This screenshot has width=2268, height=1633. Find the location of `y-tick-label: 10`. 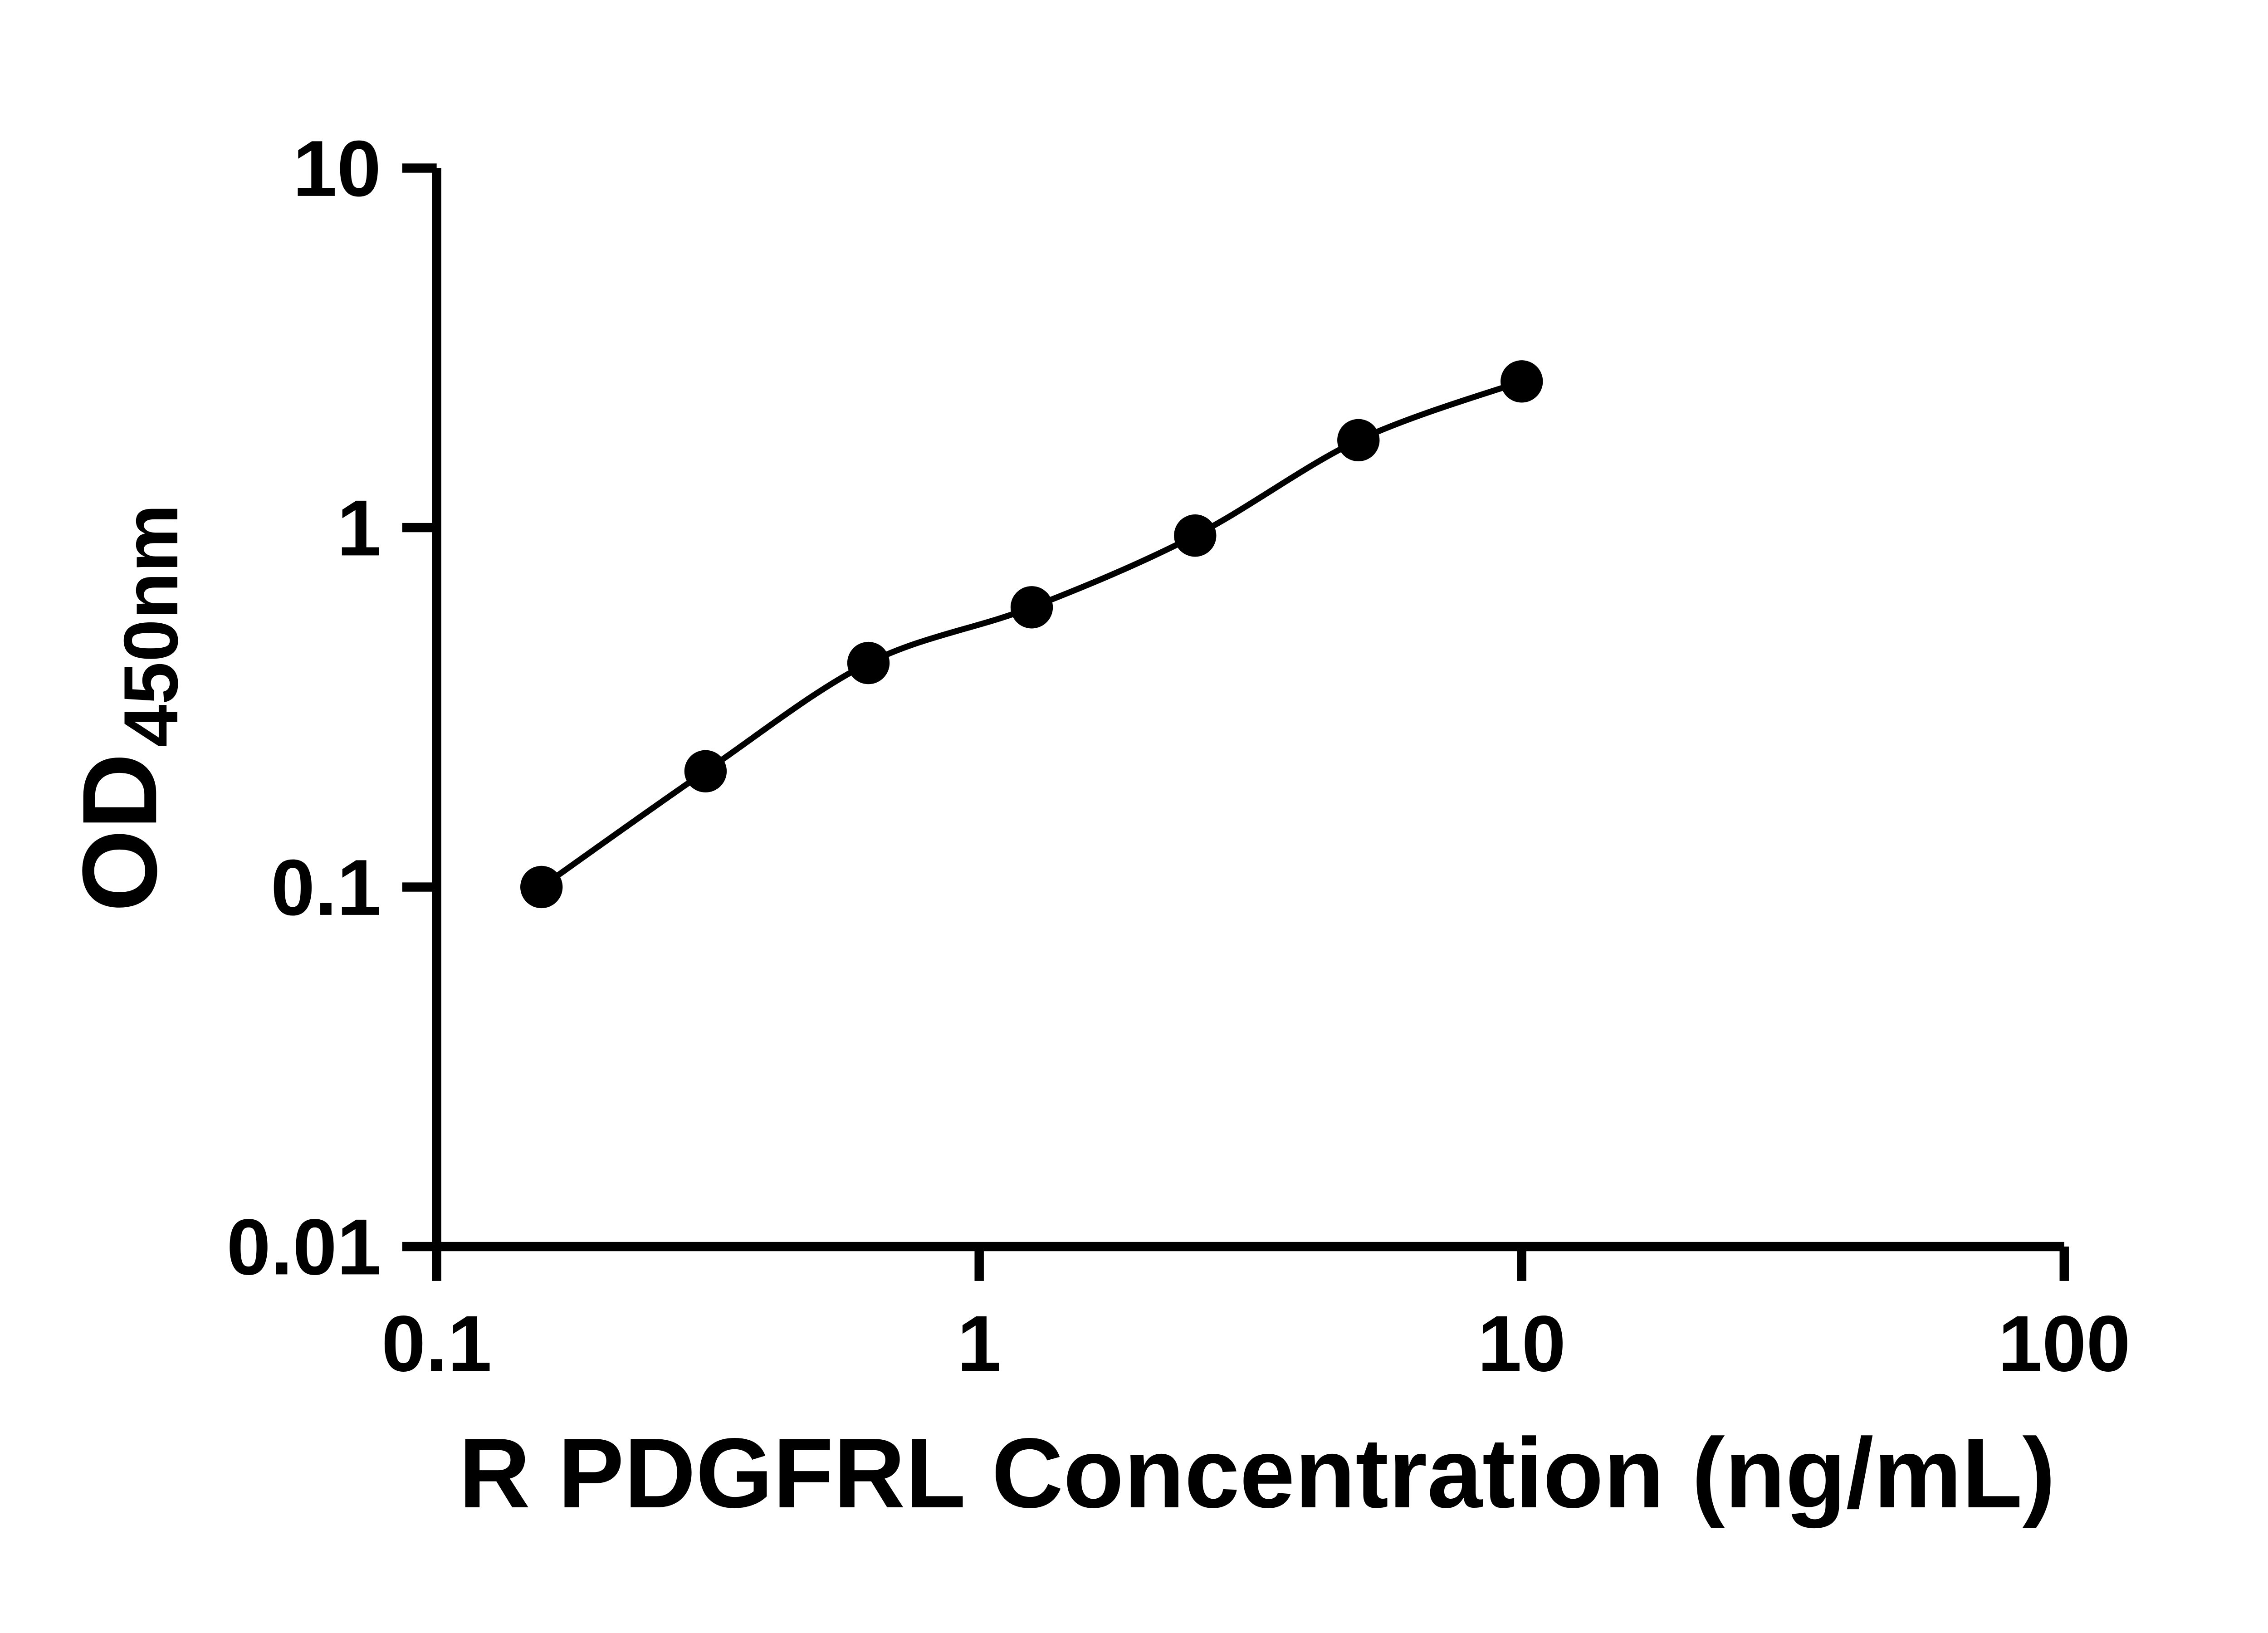

y-tick-label: 10 is located at coordinates (337, 169).